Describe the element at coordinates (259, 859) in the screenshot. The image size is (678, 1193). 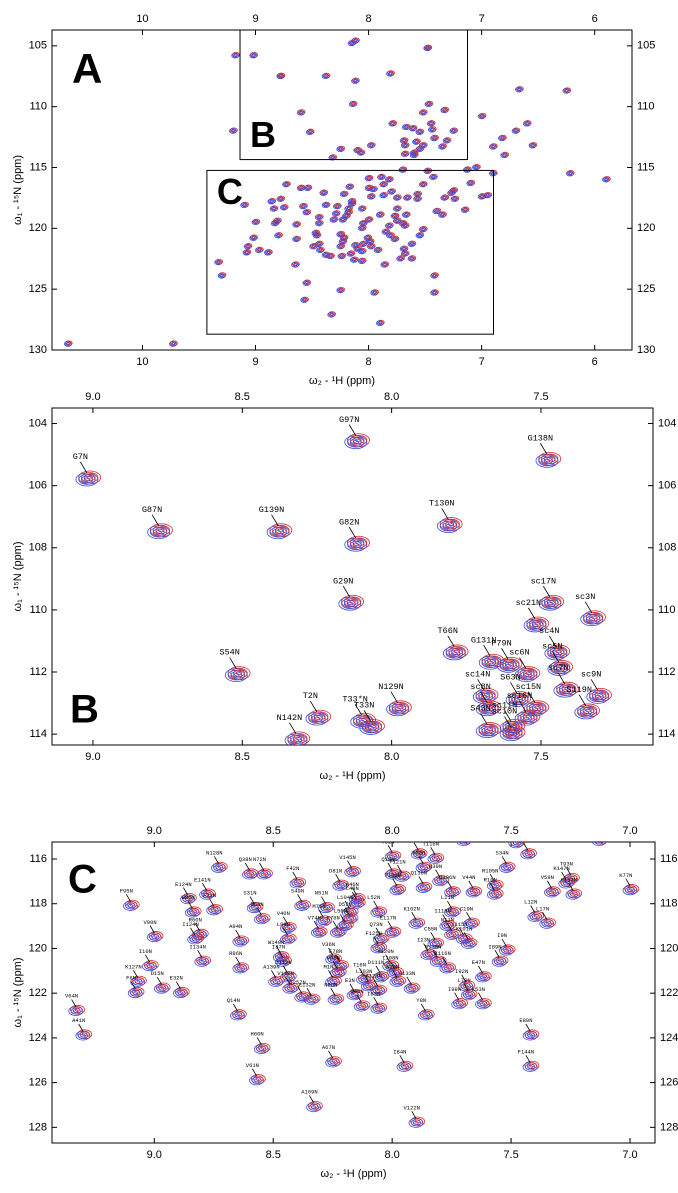
I see `peak-label: N72N` at that location.